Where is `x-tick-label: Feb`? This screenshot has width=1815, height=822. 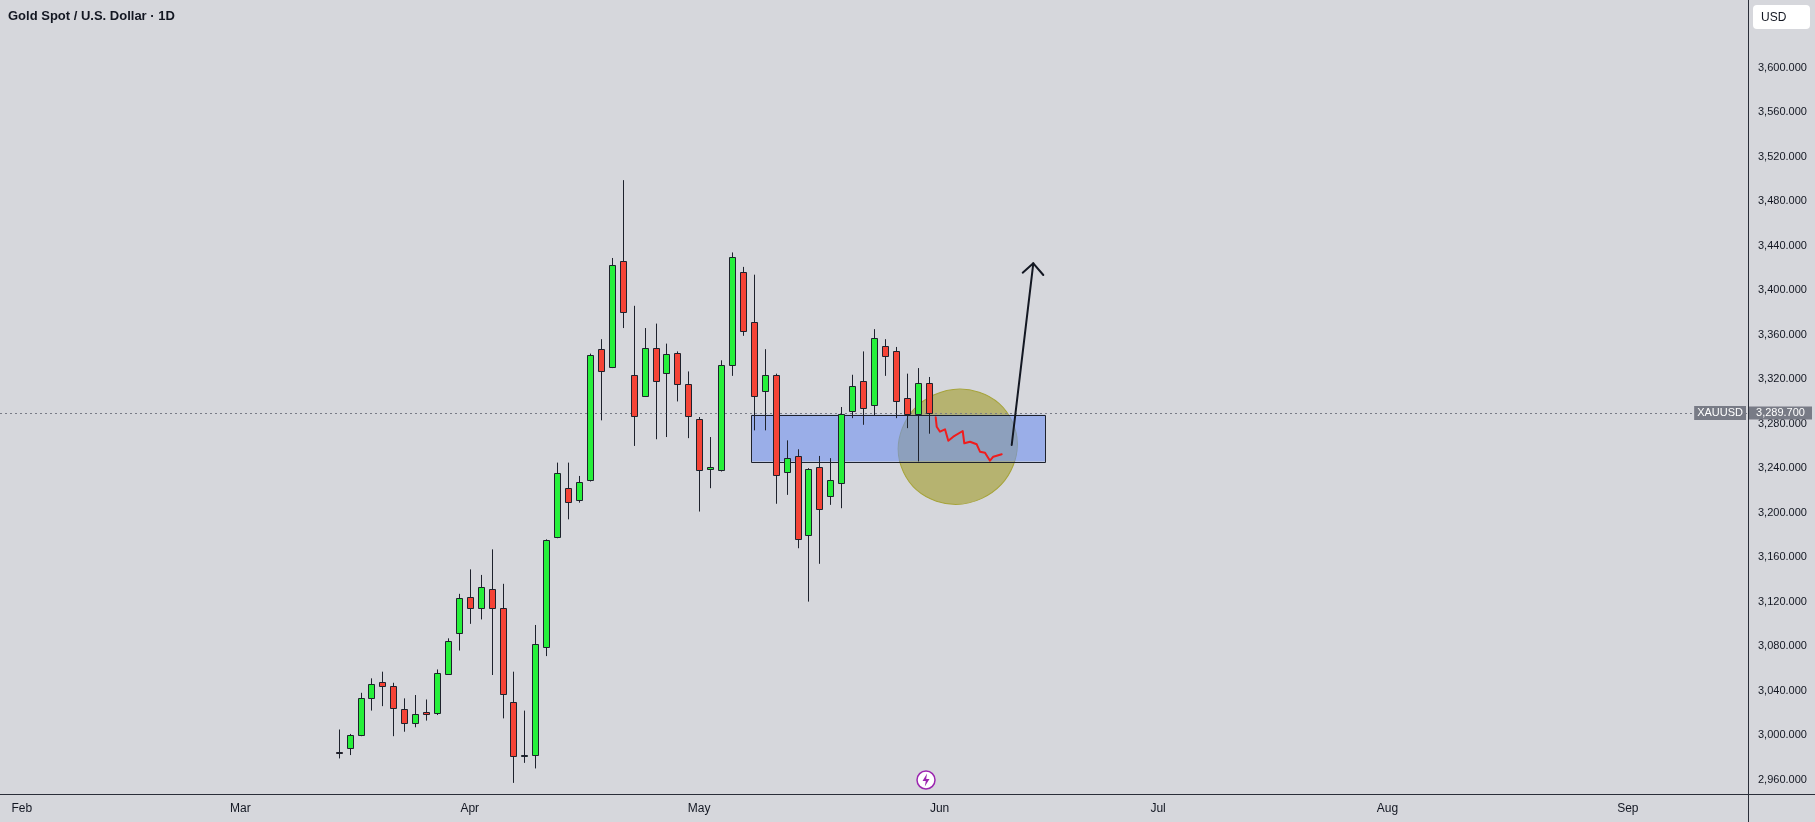
x-tick-label: Feb is located at coordinates (22, 807).